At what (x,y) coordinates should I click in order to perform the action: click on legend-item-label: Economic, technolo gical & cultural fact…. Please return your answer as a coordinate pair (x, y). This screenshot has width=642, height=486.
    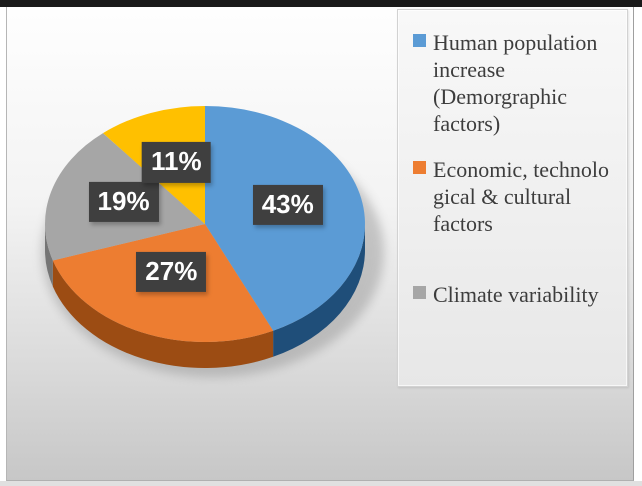
    Looking at the image, I should click on (521, 196).